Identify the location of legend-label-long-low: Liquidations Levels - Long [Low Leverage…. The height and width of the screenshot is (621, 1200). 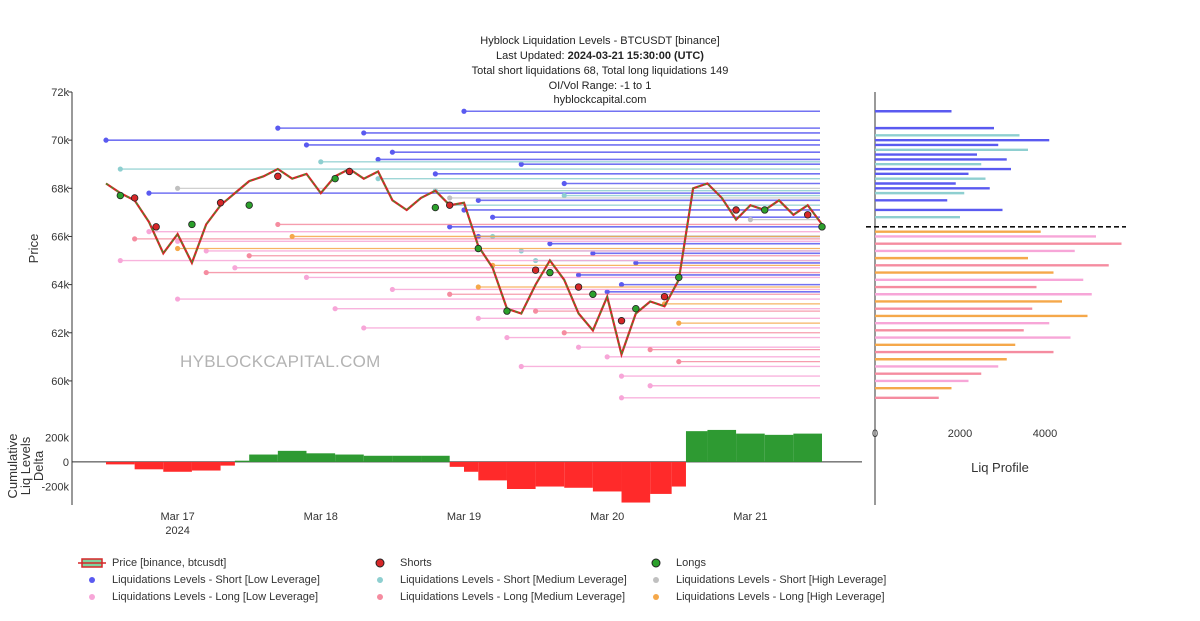
(215, 597).